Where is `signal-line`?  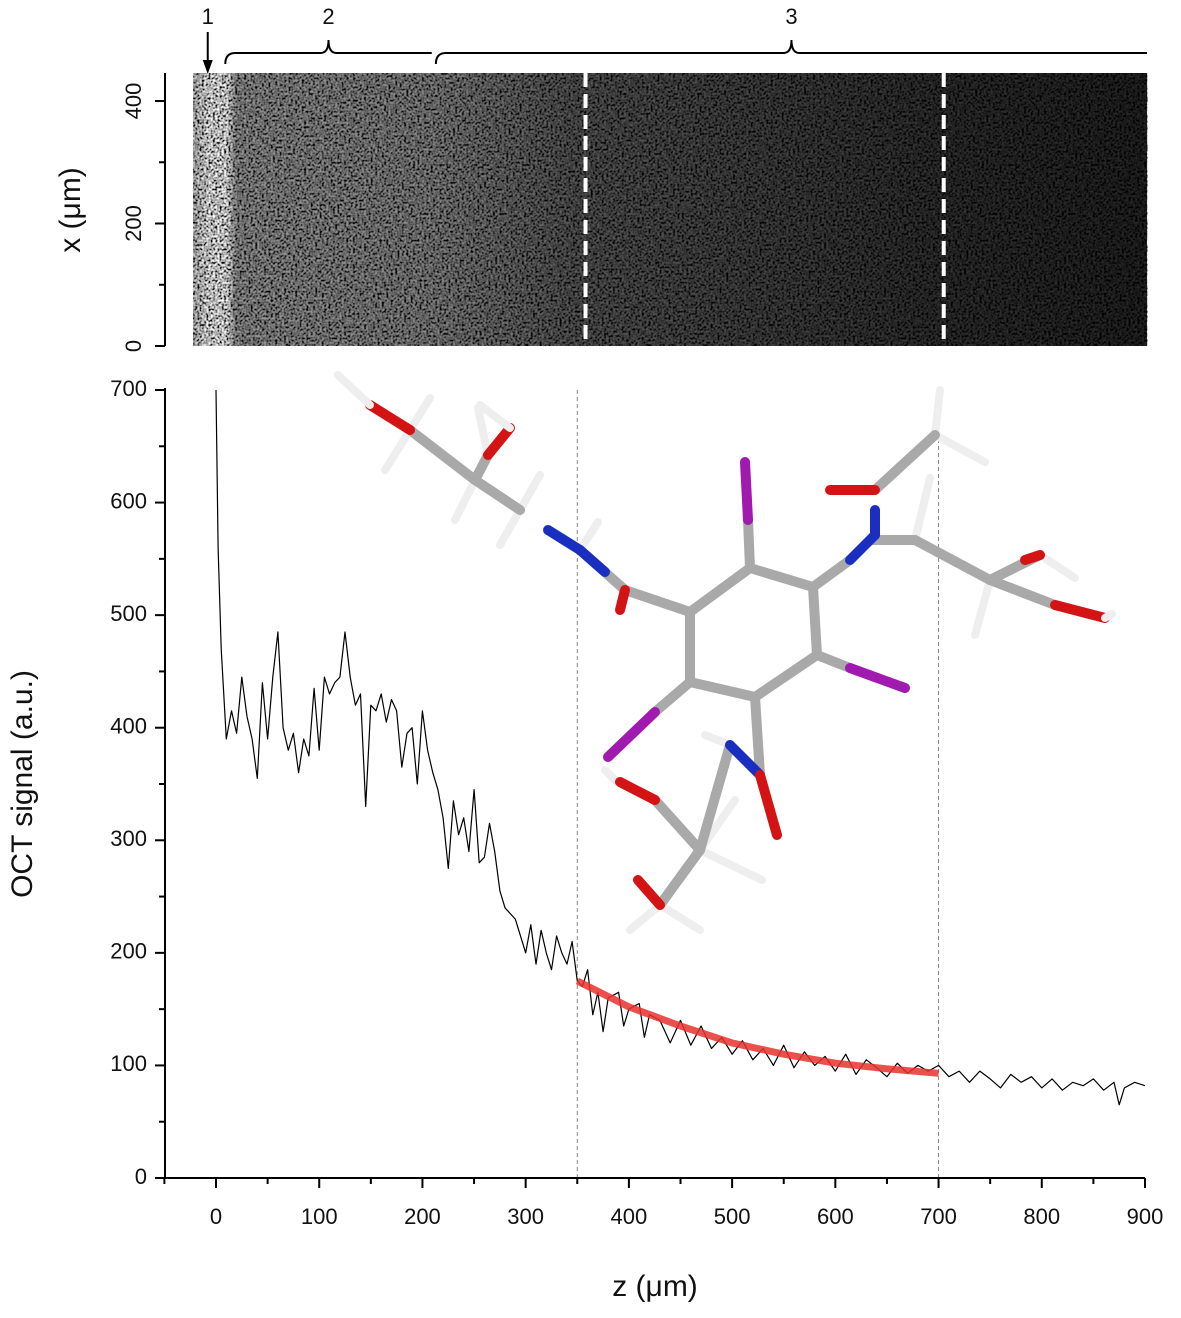 signal-line is located at coordinates (757, 1027).